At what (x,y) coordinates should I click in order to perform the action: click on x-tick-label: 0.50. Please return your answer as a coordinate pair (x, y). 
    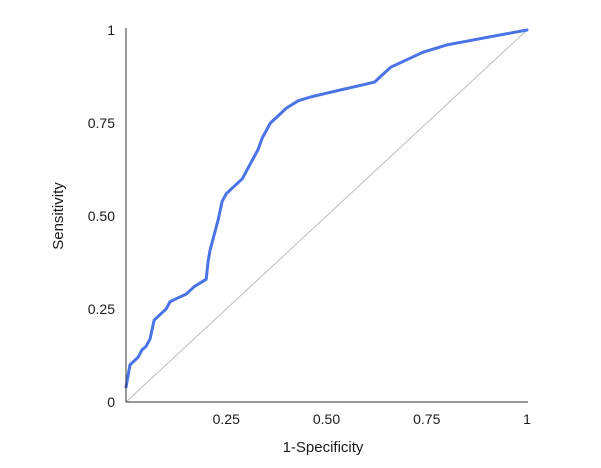
    Looking at the image, I should click on (326, 419).